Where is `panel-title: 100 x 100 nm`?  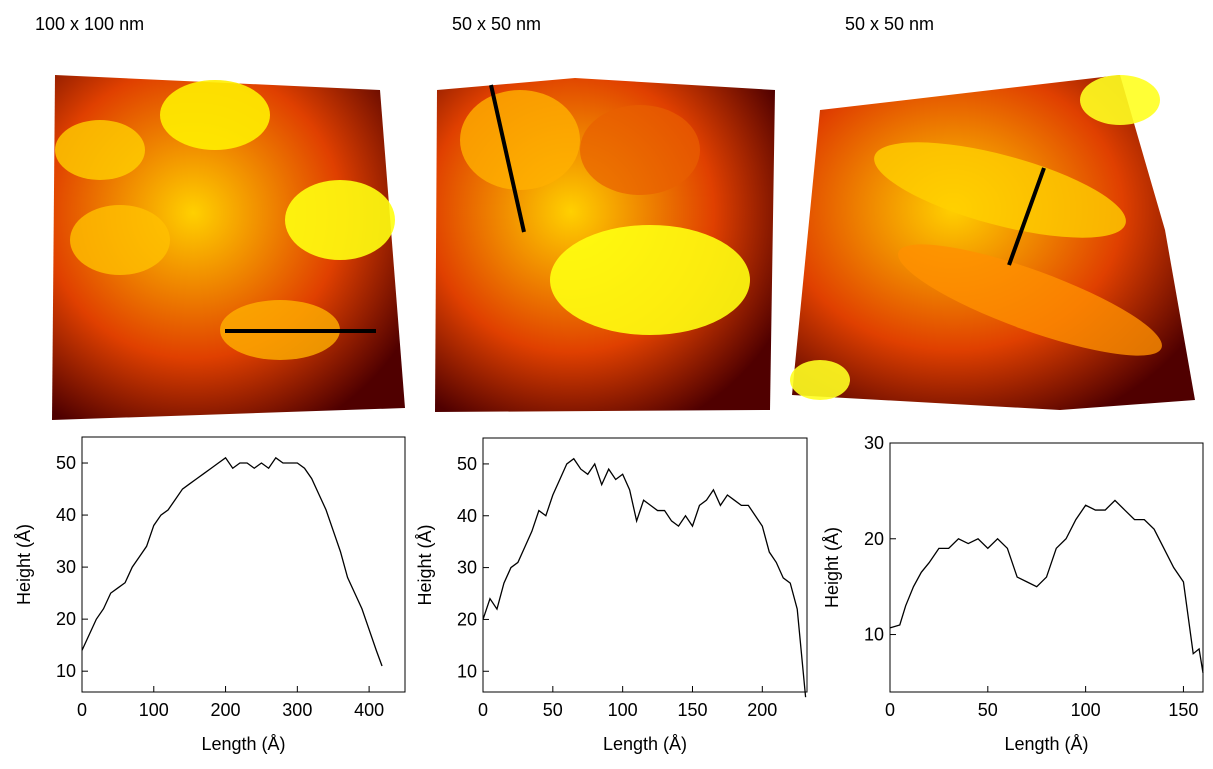 panel-title: 100 x 100 nm is located at coordinates (89, 24).